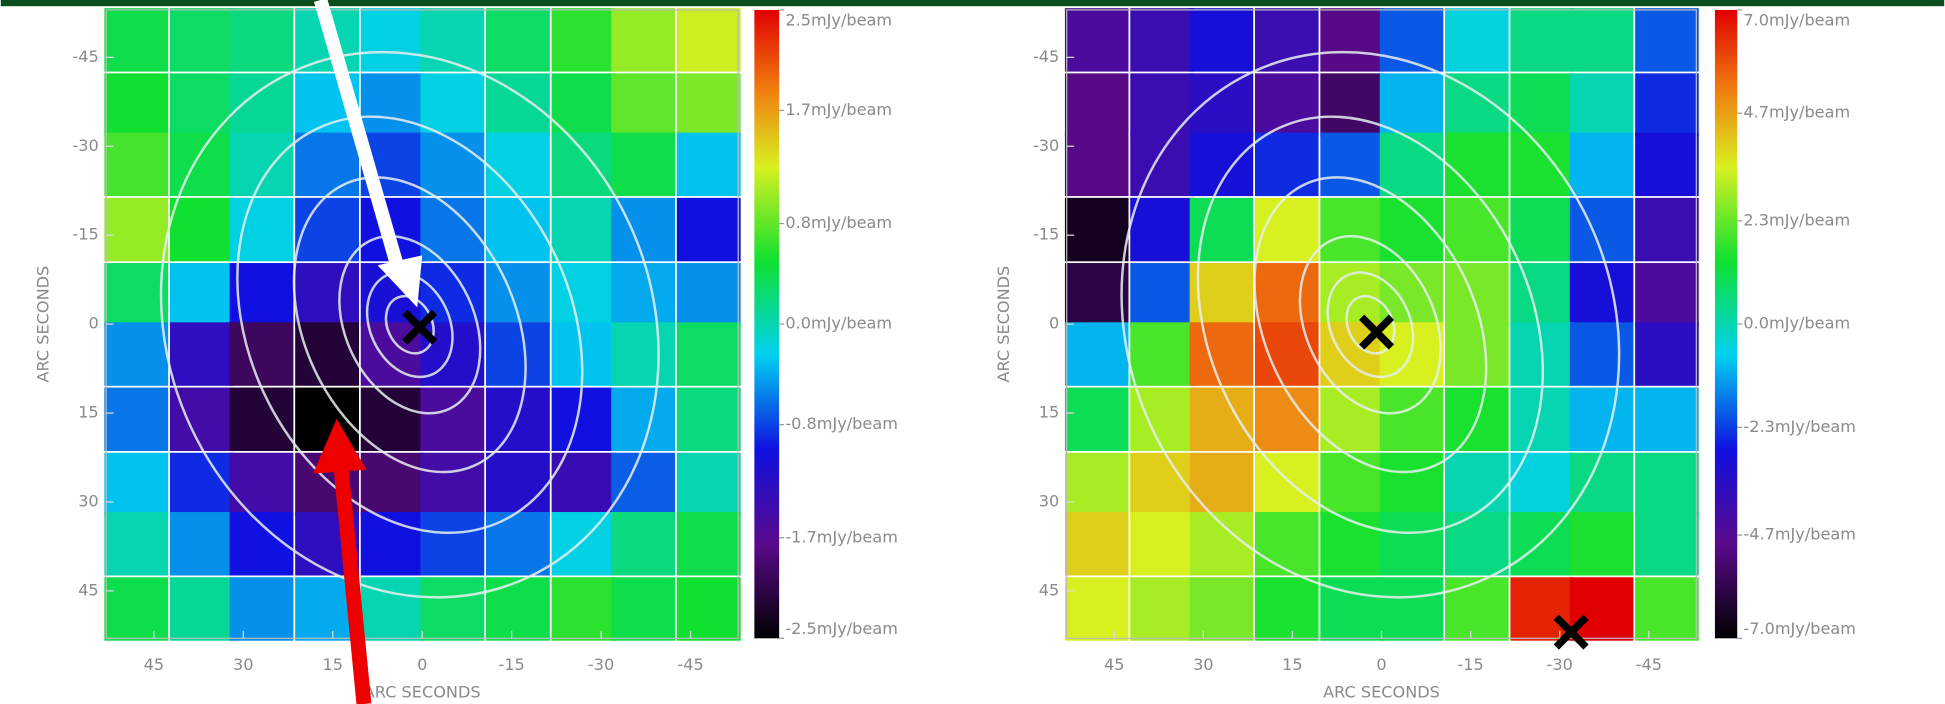 Image resolution: width=1945 pixels, height=704 pixels. I want to click on x-axis-label: ARC SECONDS, so click(422, 691).